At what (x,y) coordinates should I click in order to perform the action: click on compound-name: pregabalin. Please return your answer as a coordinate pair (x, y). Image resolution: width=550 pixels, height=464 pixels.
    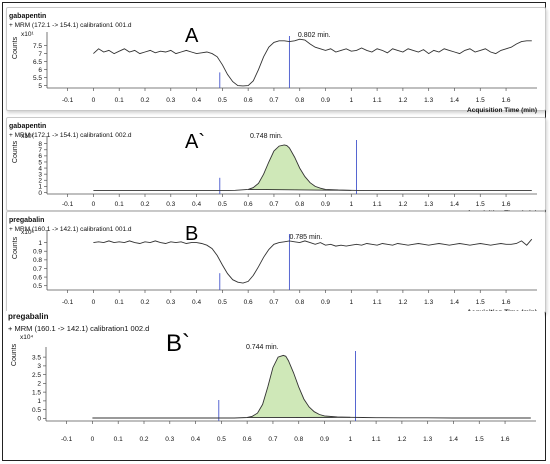
    Looking at the image, I should click on (28, 316).